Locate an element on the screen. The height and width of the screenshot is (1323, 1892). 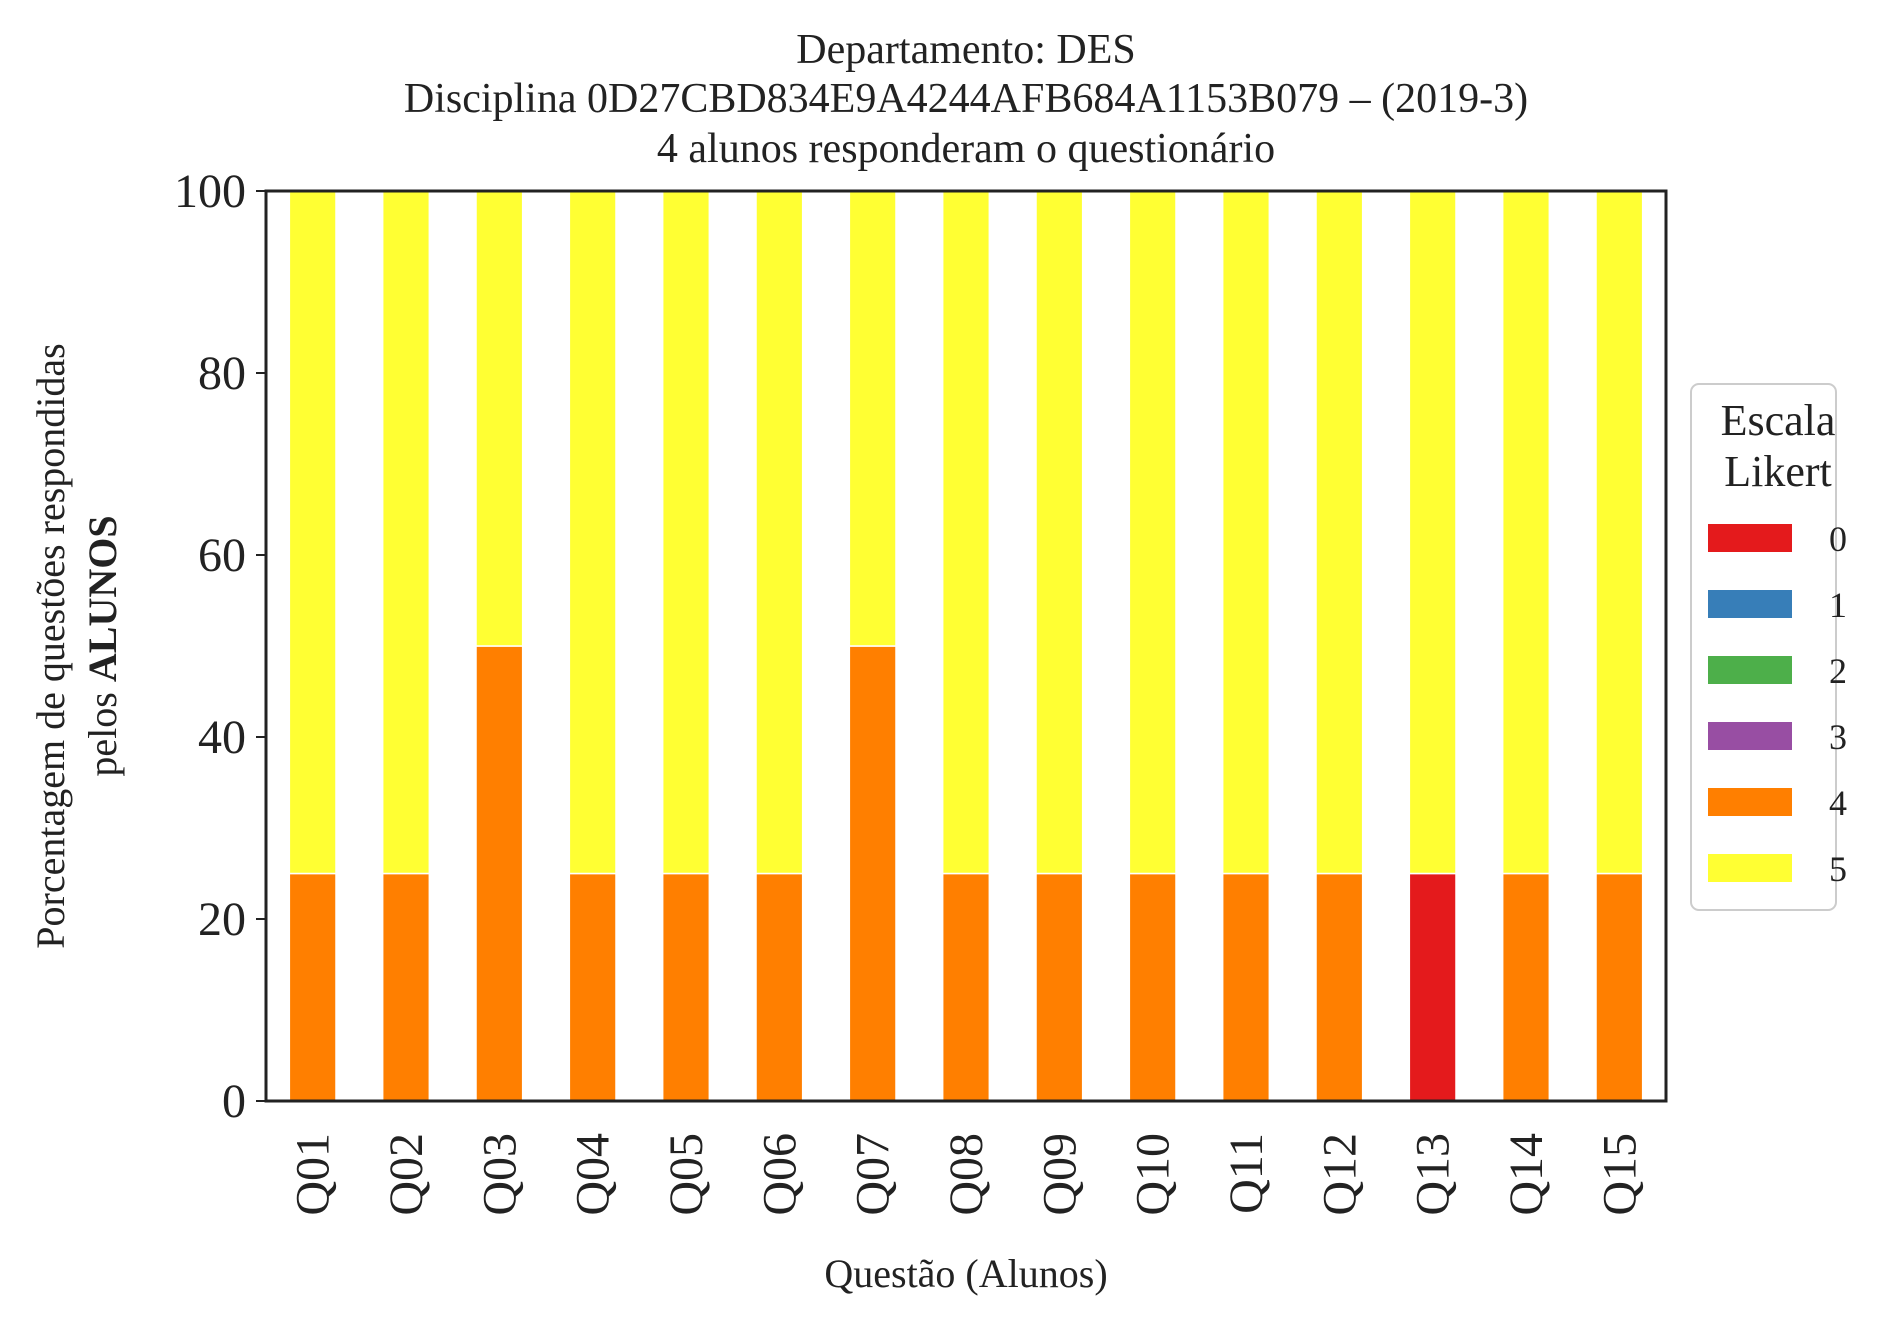
legend-title-line-1: Escala is located at coordinates (1778, 420).